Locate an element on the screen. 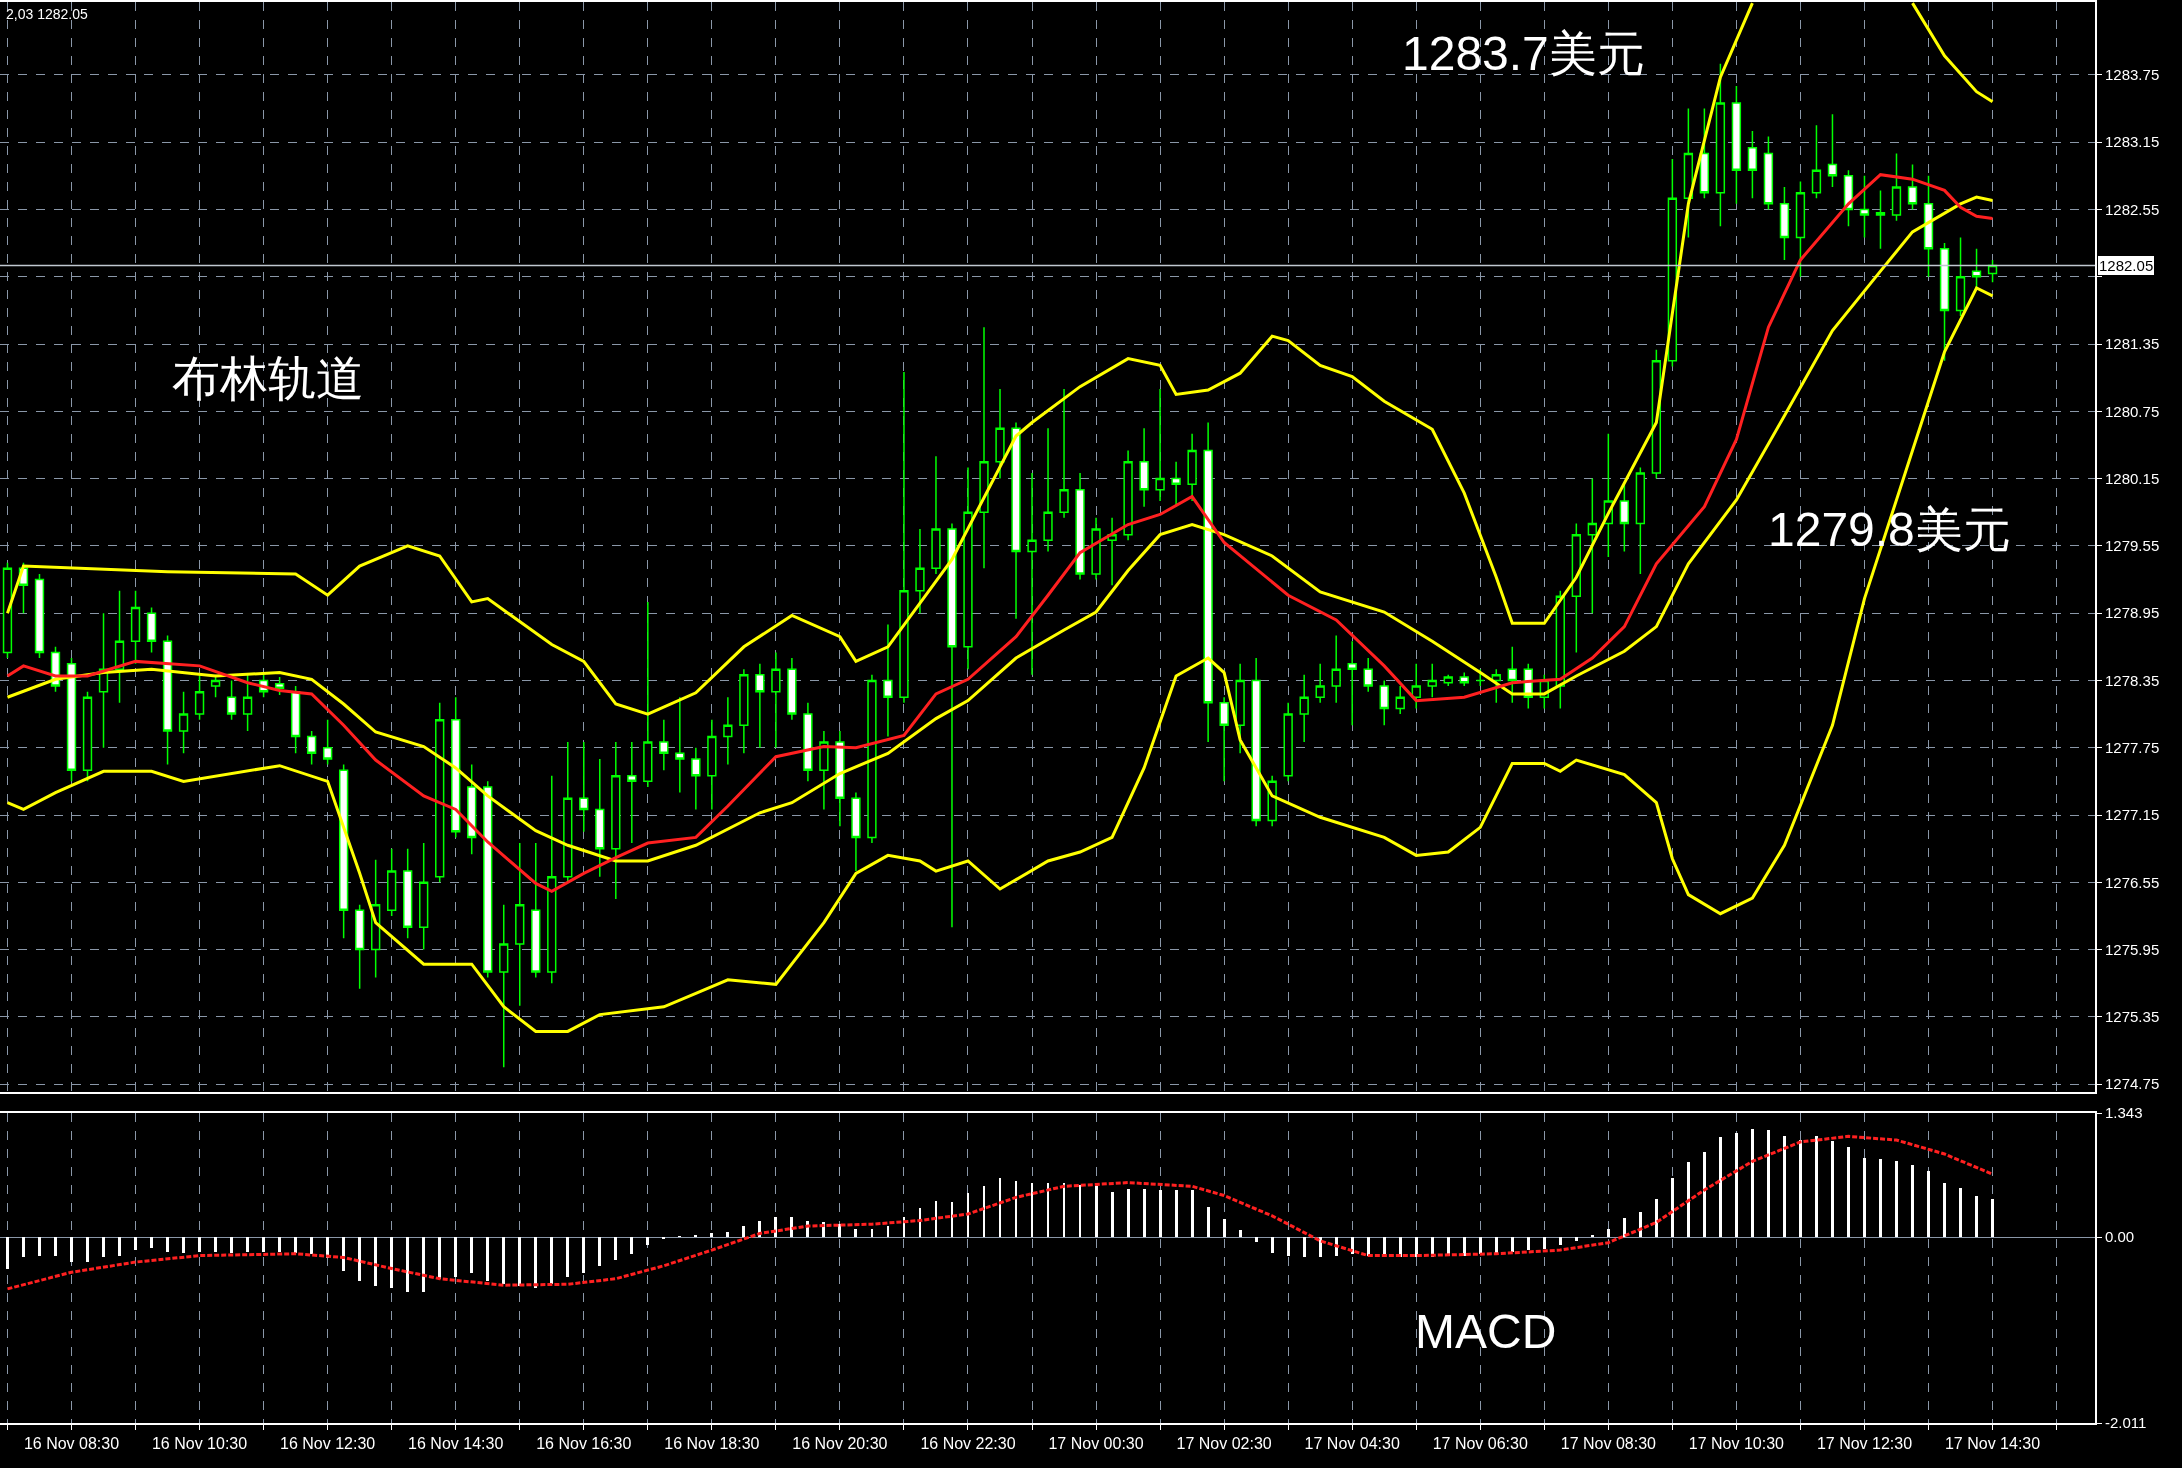 The height and width of the screenshot is (1468, 2182). annotation: 布林轨道 is located at coordinates (268, 378).